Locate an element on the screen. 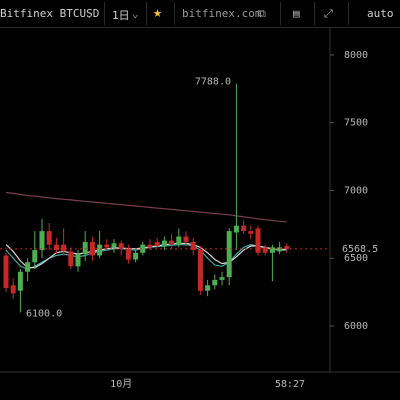 The width and height of the screenshot is (400, 400). x-tick-label: 10月 is located at coordinates (121, 384).